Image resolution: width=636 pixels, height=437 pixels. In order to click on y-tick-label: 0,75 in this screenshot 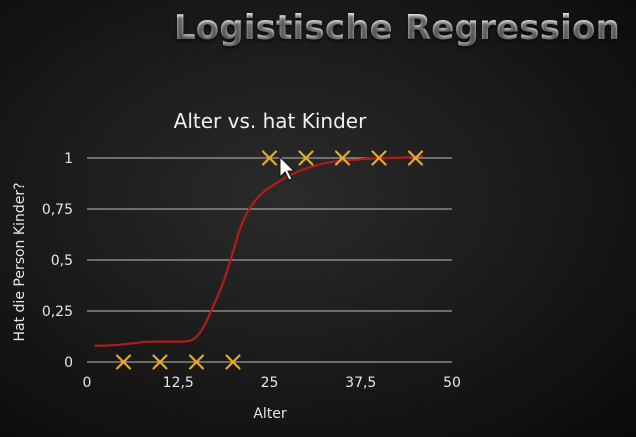, I will do `click(57, 210)`.